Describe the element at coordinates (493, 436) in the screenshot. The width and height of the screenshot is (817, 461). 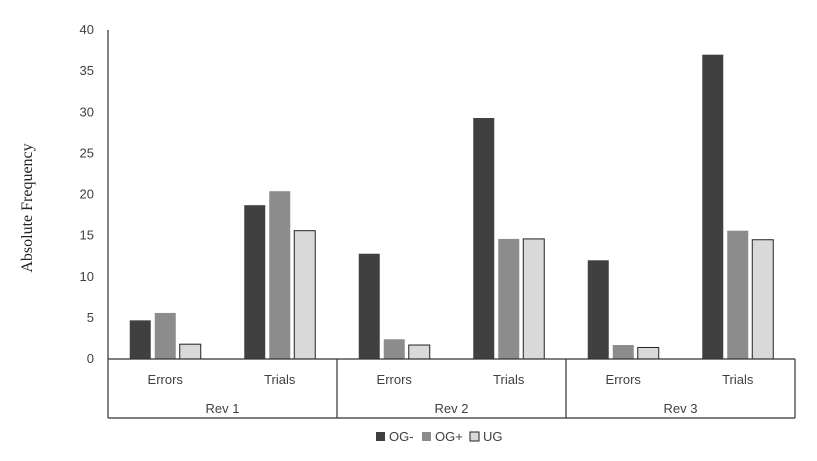
I see `legend-label: UG` at that location.